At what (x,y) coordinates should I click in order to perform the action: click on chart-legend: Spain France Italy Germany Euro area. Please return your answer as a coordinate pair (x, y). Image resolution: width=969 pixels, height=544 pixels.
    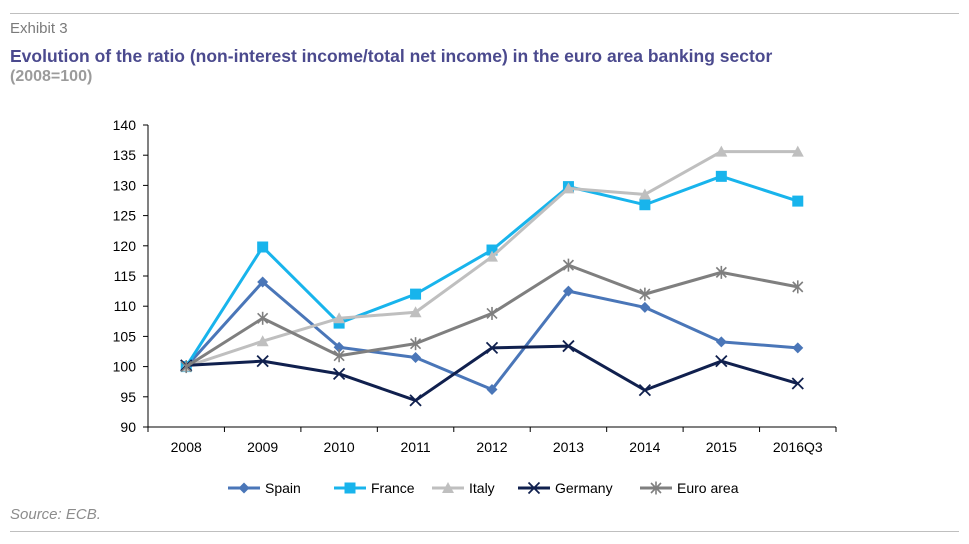
    Looking at the image, I should click on (483, 488).